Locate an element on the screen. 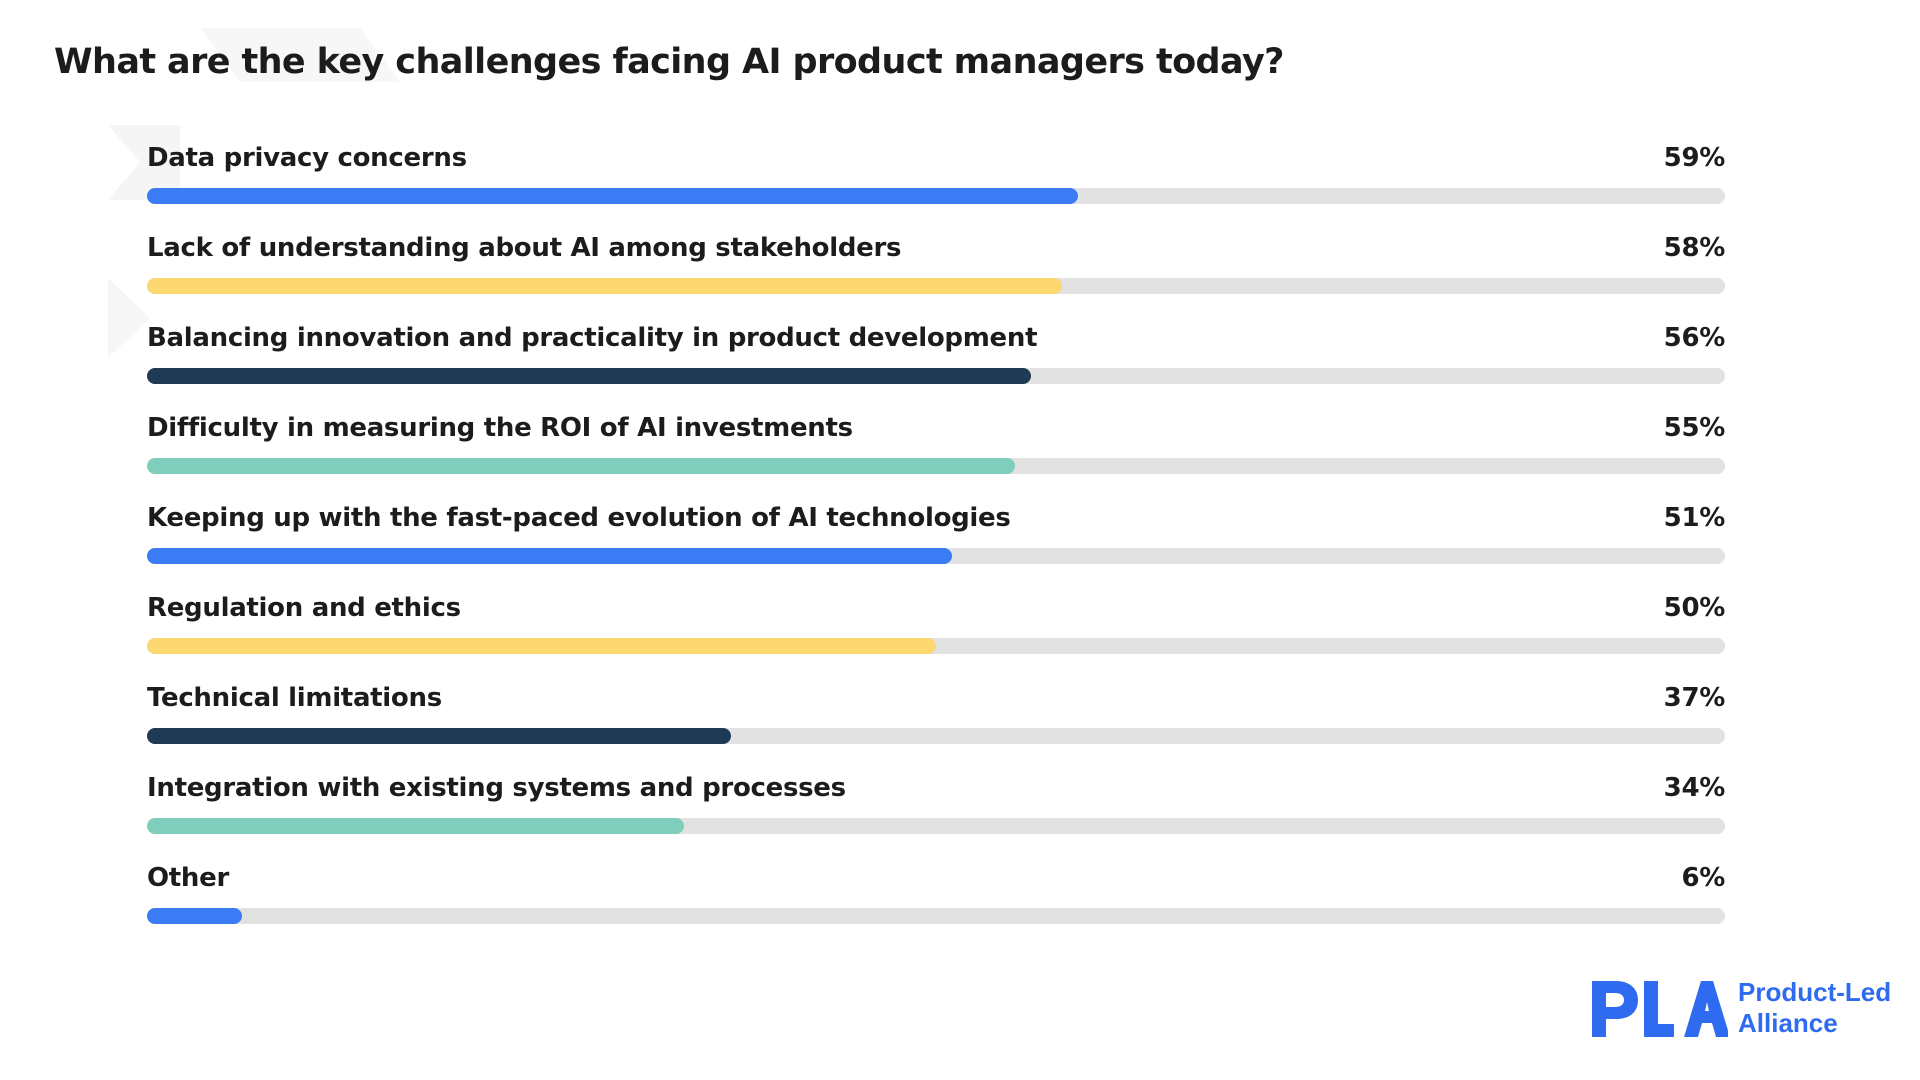  pla-logo-mark is located at coordinates (1660, 1009).